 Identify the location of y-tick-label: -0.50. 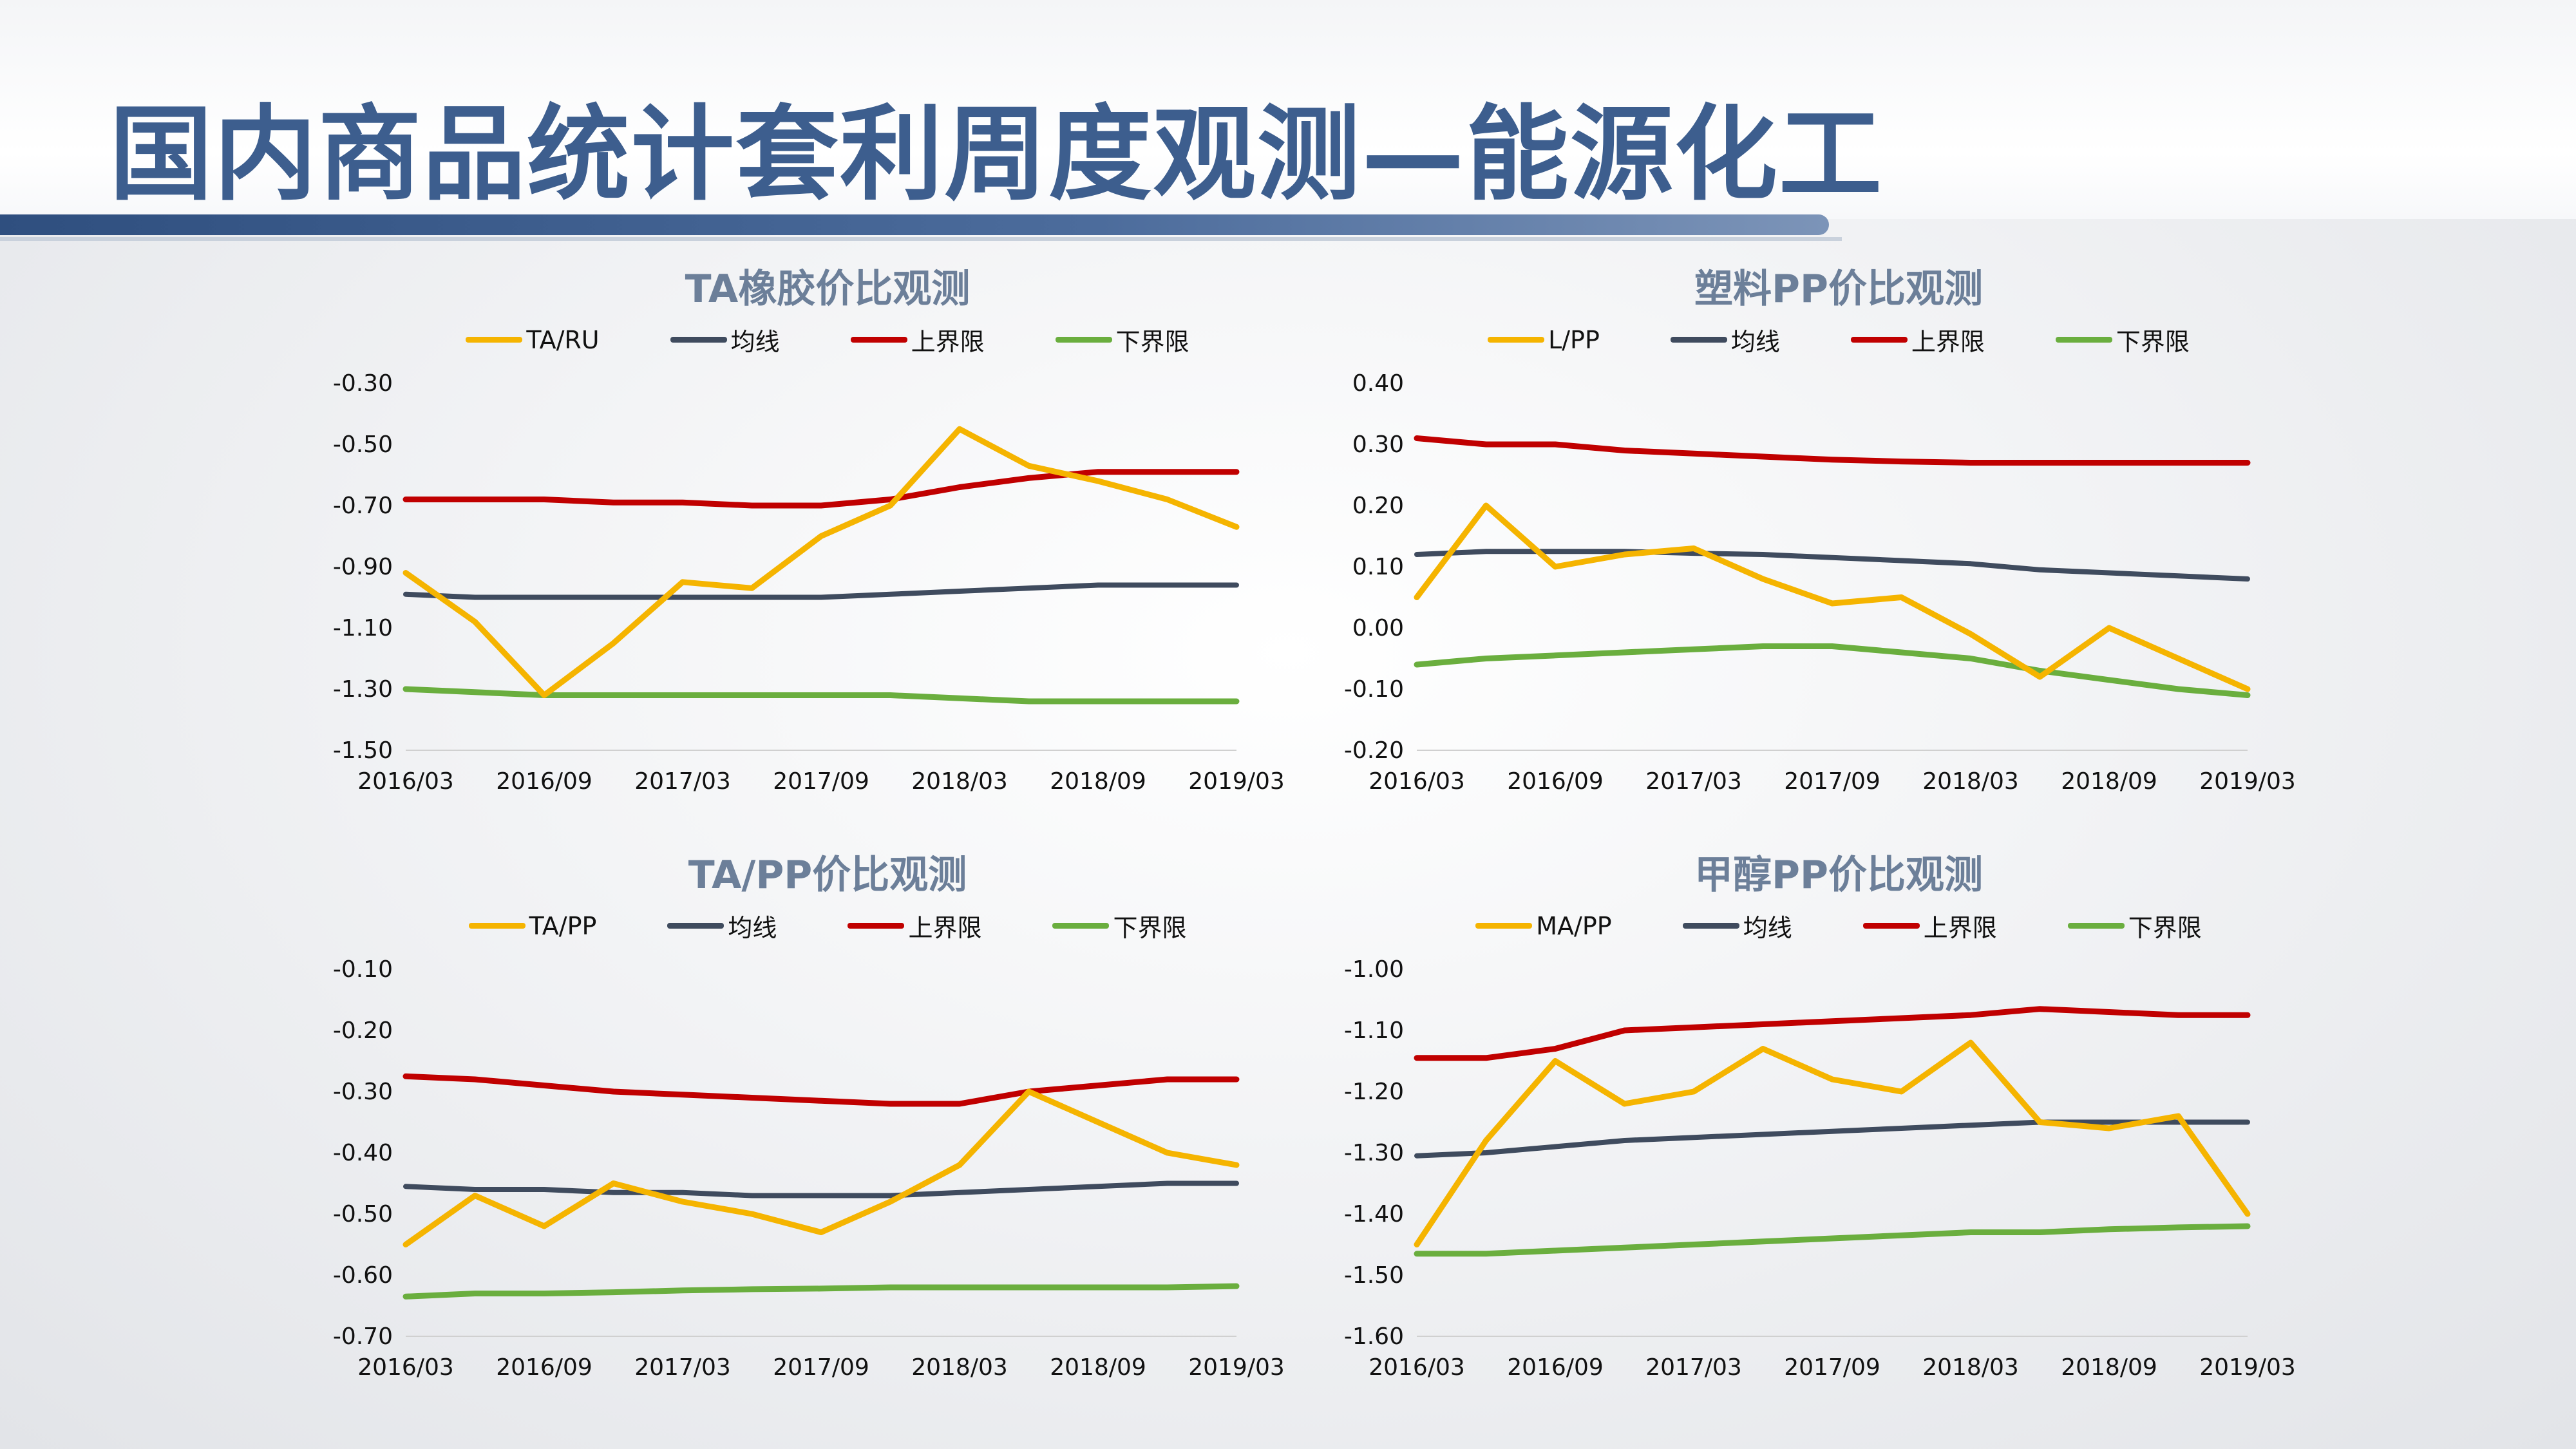
(363, 1214).